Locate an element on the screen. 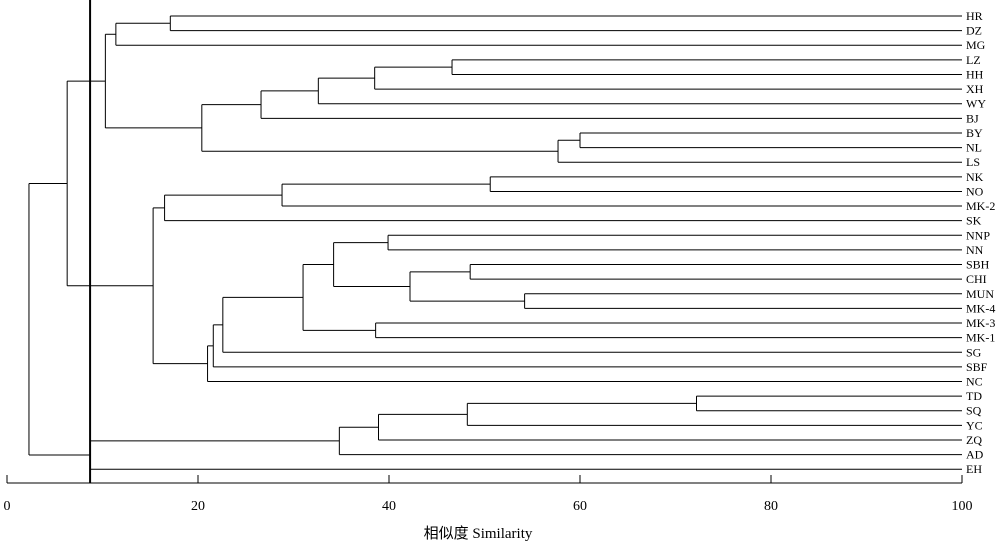 Image resolution: width=1000 pixels, height=543 pixels. leaf-label: YC is located at coordinates (974, 425).